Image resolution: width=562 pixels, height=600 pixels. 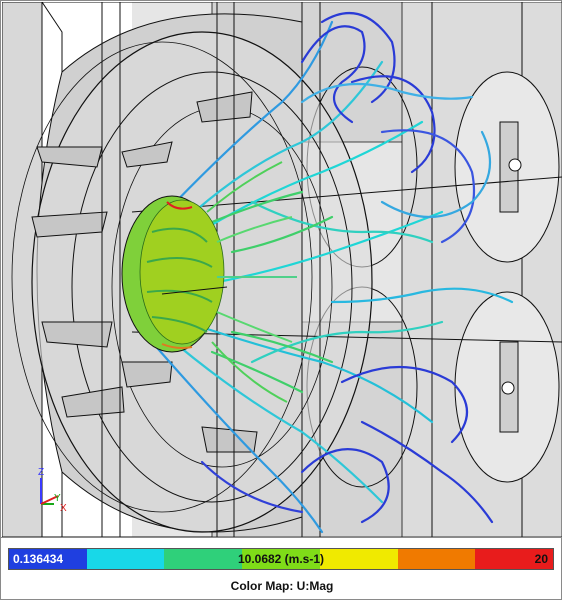 What do you see at coordinates (49, 500) in the screenshot?
I see `x-axis-line` at bounding box center [49, 500].